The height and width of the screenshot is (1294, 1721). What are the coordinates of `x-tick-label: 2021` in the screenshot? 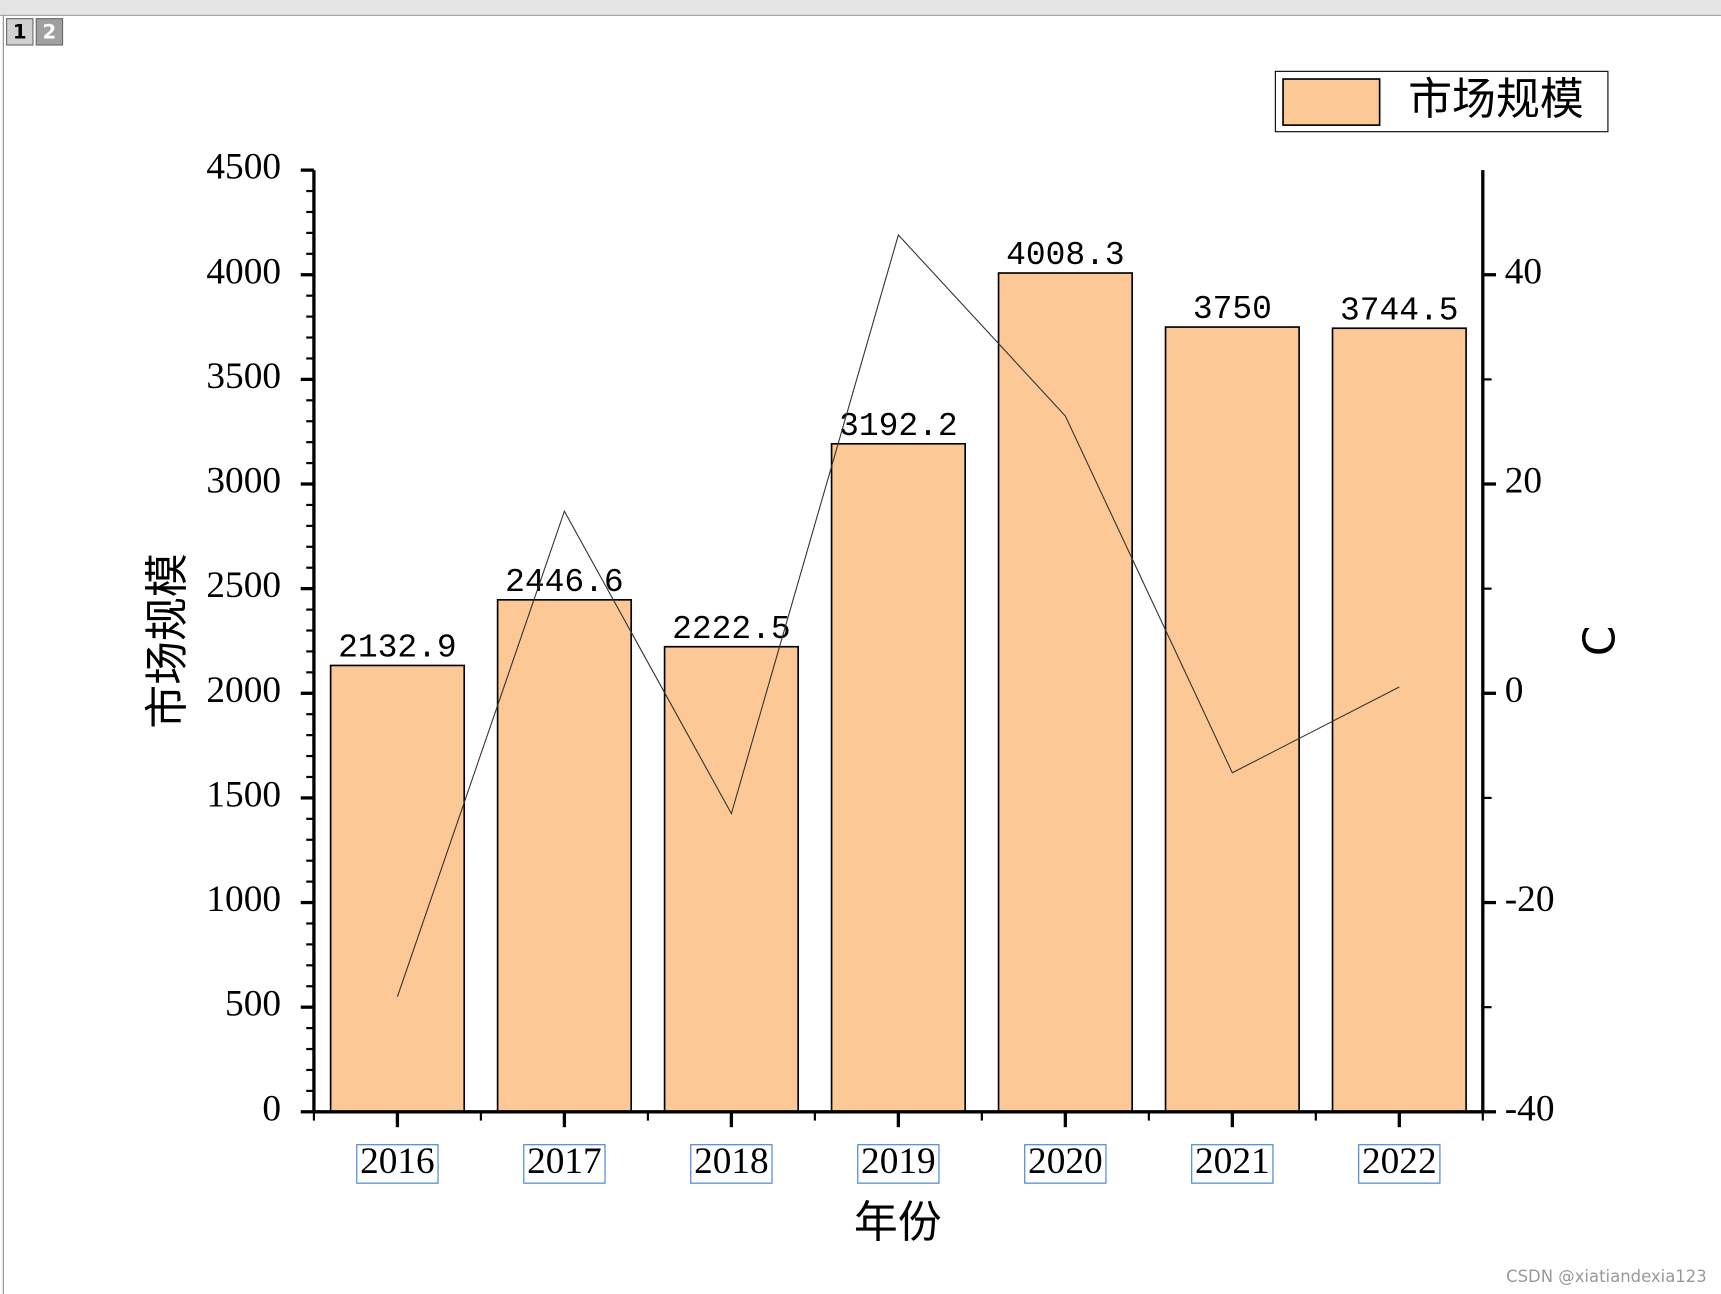 It's located at (1232, 1161).